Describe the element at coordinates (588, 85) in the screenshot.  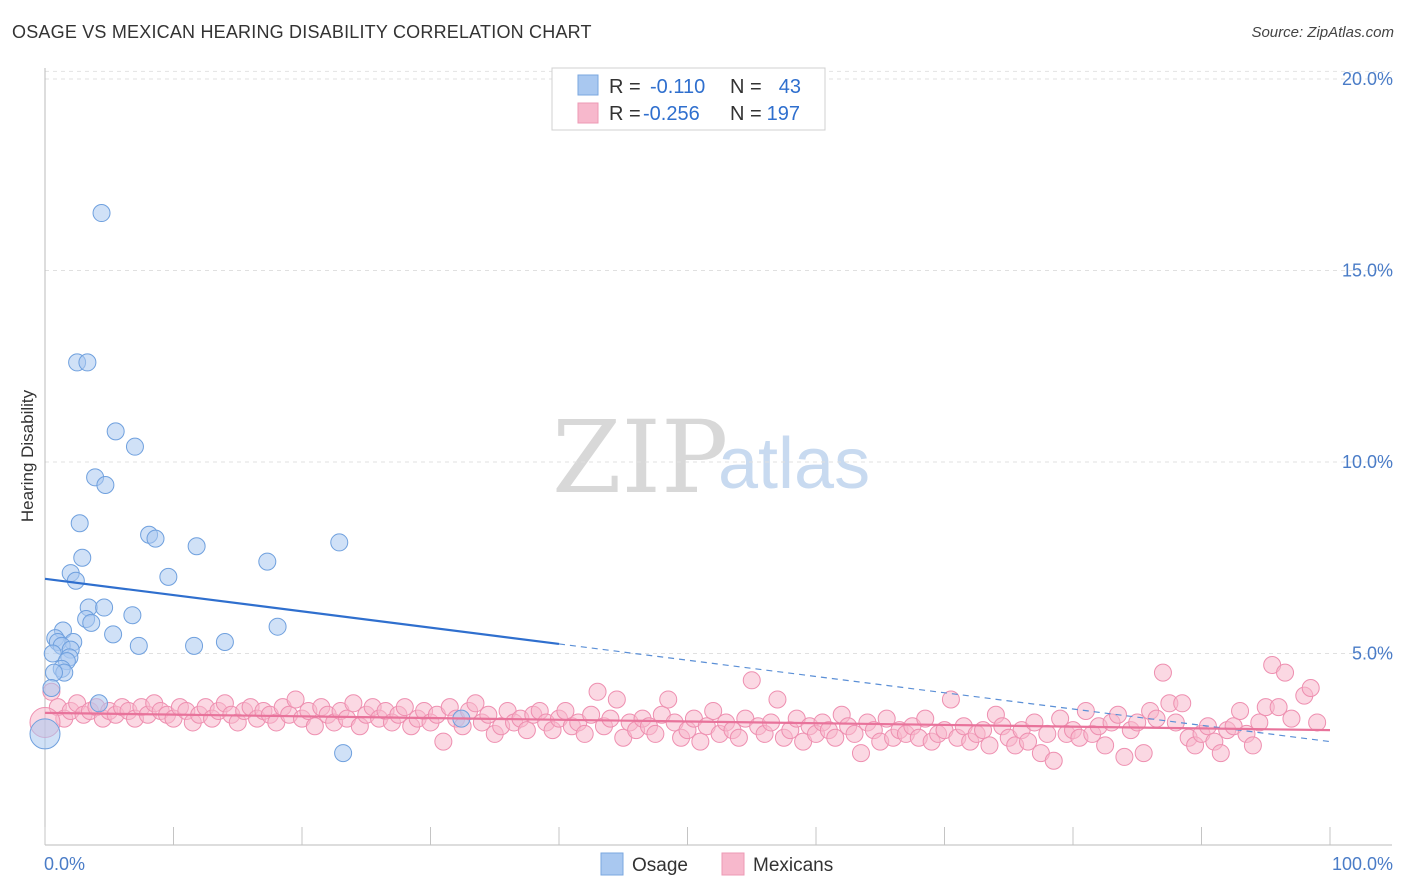
I see `legend-swatch-osage` at that location.